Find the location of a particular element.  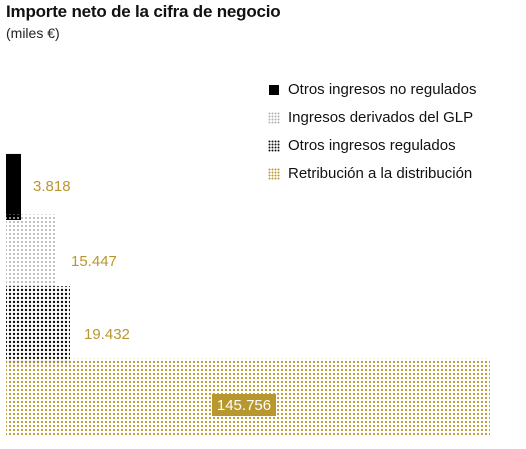

legend-item-otros-no-regulados: Otros ingresos no regulados is located at coordinates (372, 89).